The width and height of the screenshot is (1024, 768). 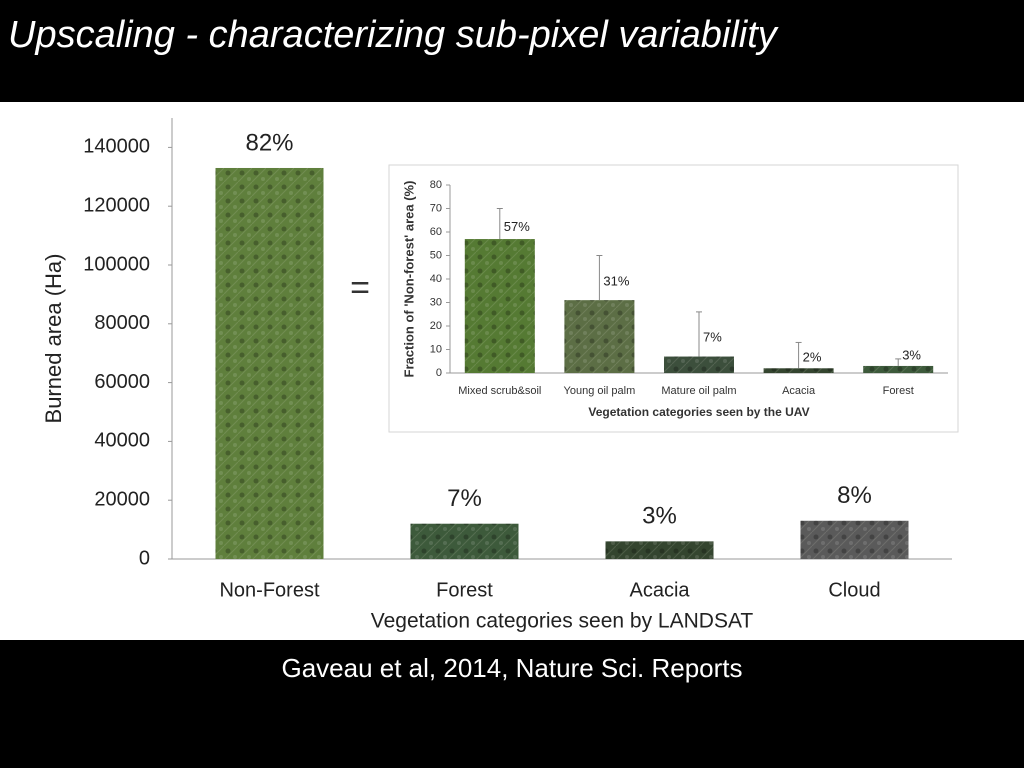 I want to click on y-tick-label: 80000, so click(x=122, y=323).